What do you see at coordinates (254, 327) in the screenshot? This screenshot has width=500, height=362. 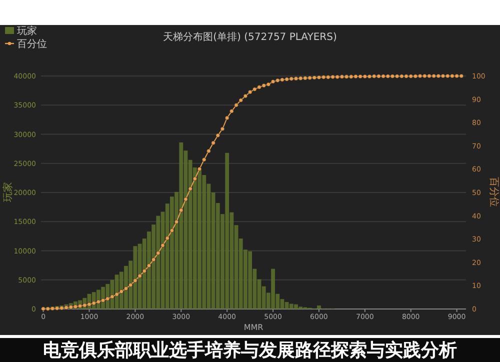 I see `x-axis-title: MMR` at bounding box center [254, 327].